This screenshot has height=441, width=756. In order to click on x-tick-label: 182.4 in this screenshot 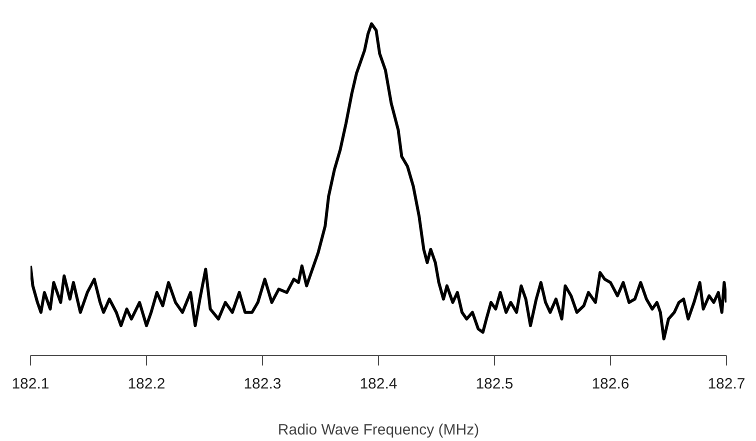, I will do `click(379, 384)`.